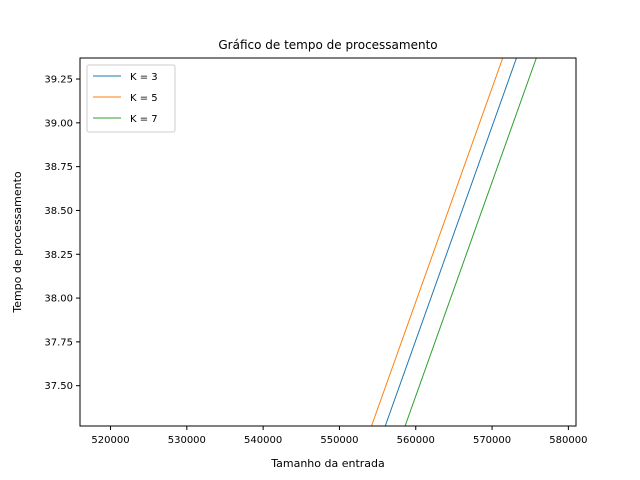 Image resolution: width=640 pixels, height=480 pixels. What do you see at coordinates (58, 255) in the screenshot?
I see `y-tick-label: 38.25` at bounding box center [58, 255].